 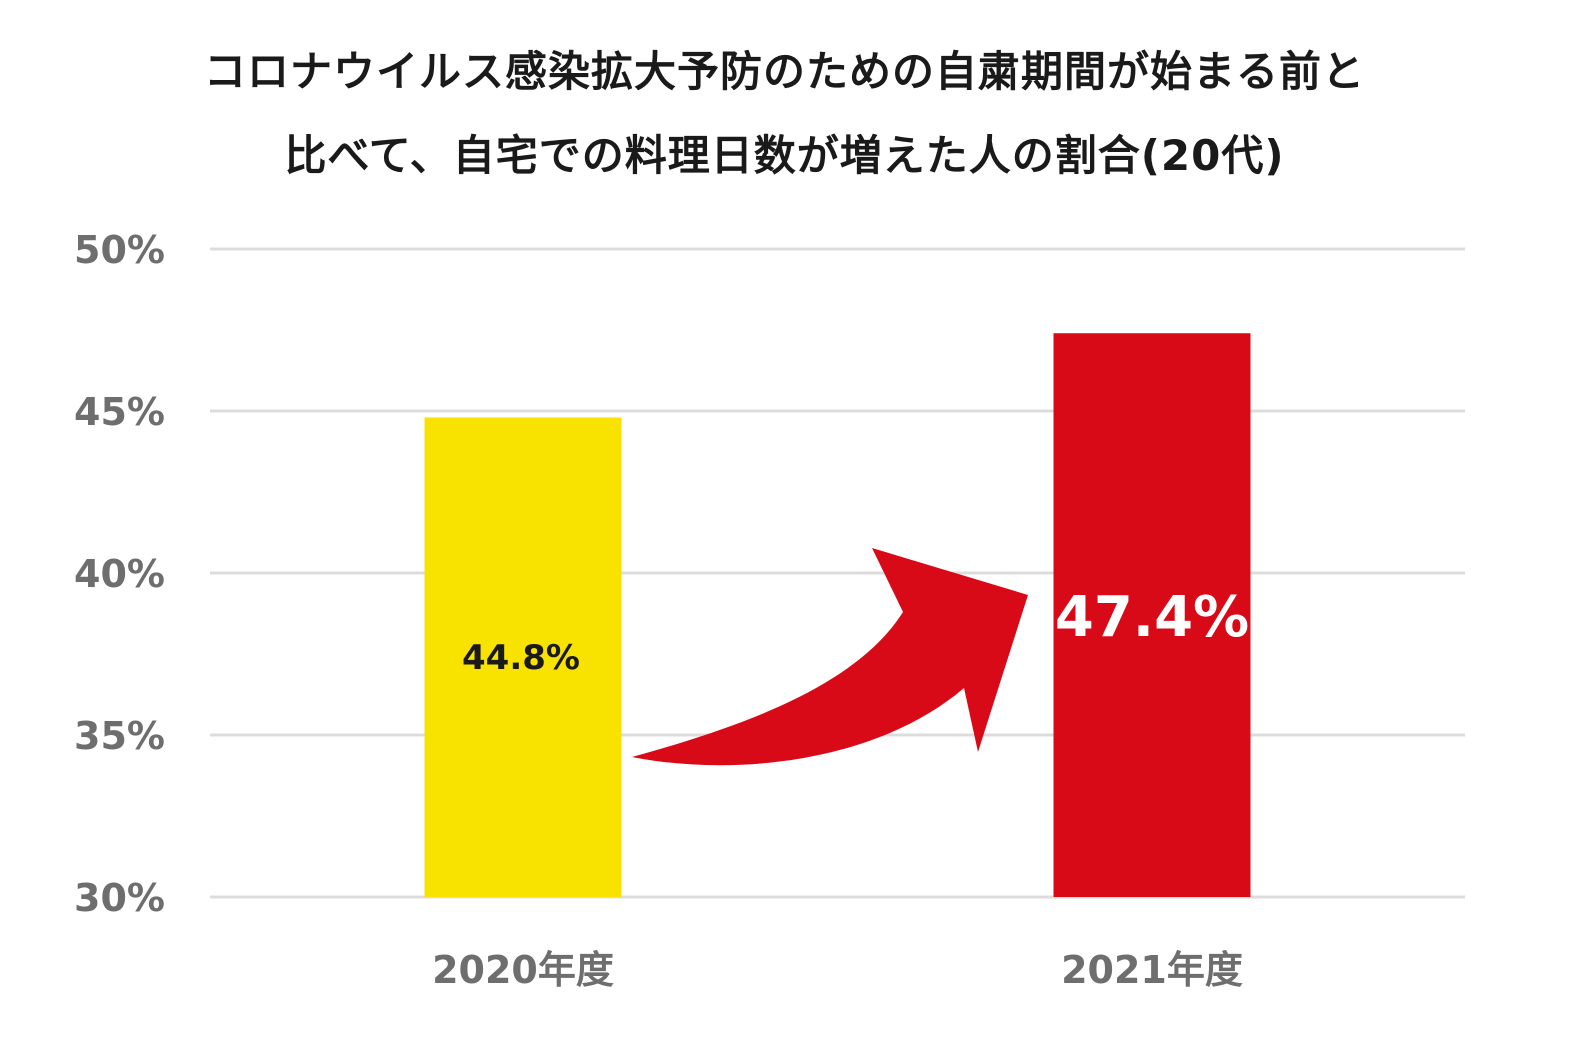 What do you see at coordinates (119, 574) in the screenshot?
I see `y-tick-label: 40%` at bounding box center [119, 574].